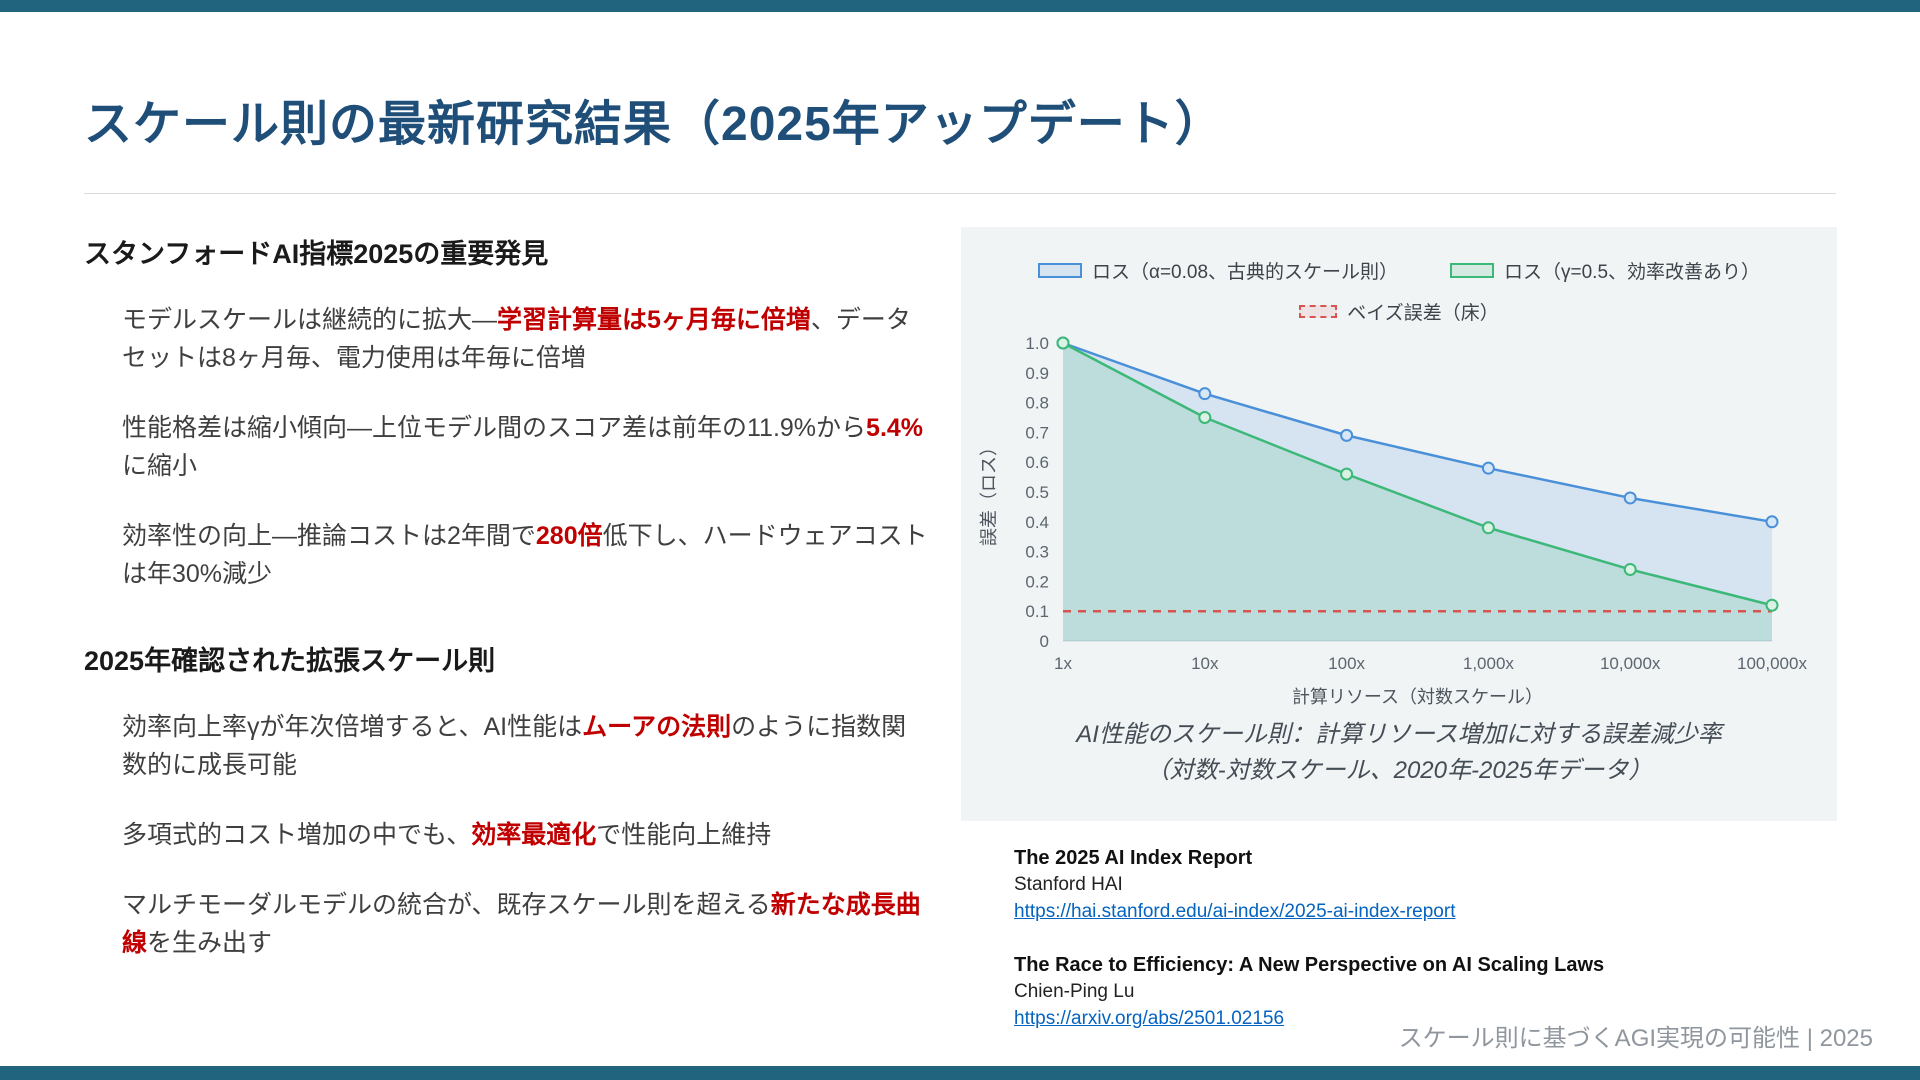 The image size is (1920, 1080). What do you see at coordinates (1346, 663) in the screenshot?
I see `x-tick-label: 100x` at bounding box center [1346, 663].